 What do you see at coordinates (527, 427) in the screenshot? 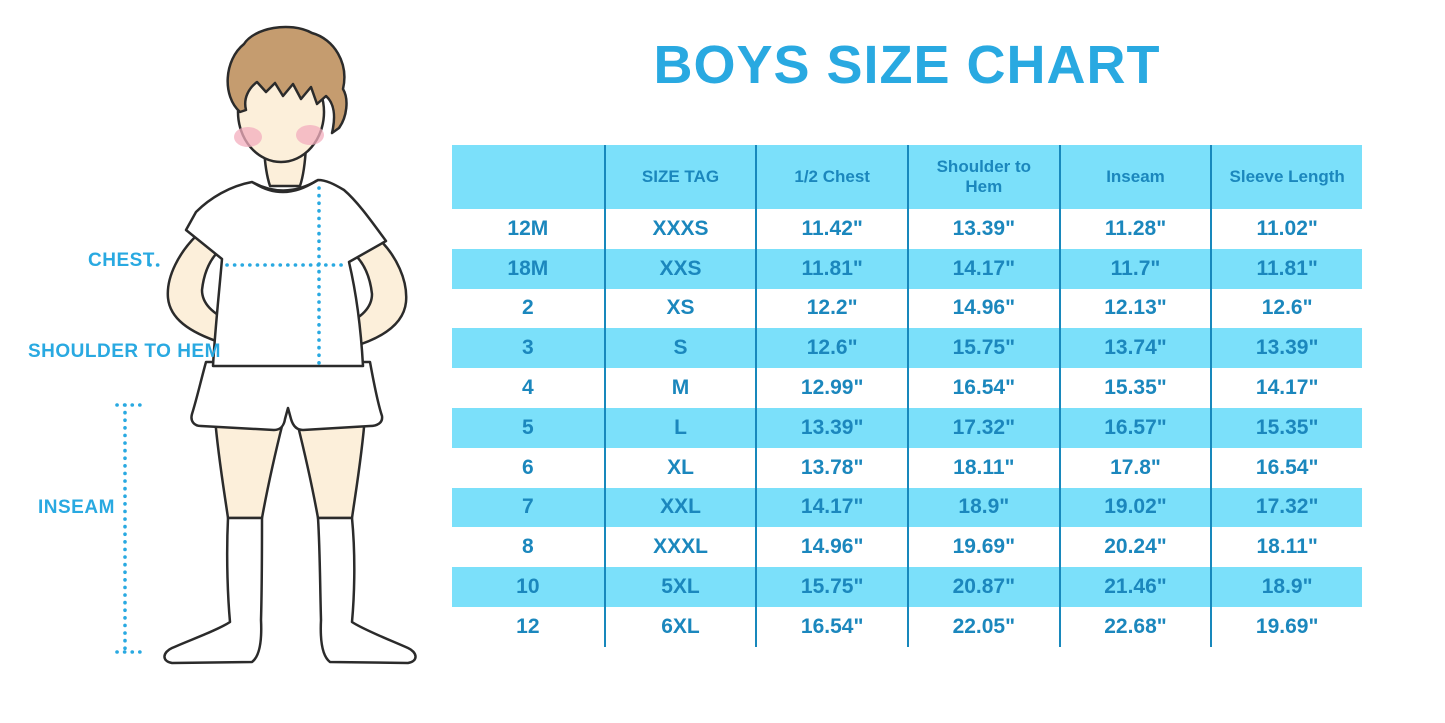
I see `size-row-label: 5` at bounding box center [527, 427].